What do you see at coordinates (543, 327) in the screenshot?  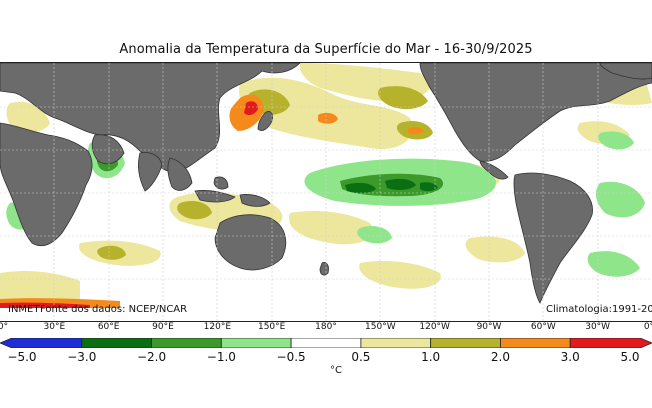 I see `longitude-tick-label: 60°W` at bounding box center [543, 327].